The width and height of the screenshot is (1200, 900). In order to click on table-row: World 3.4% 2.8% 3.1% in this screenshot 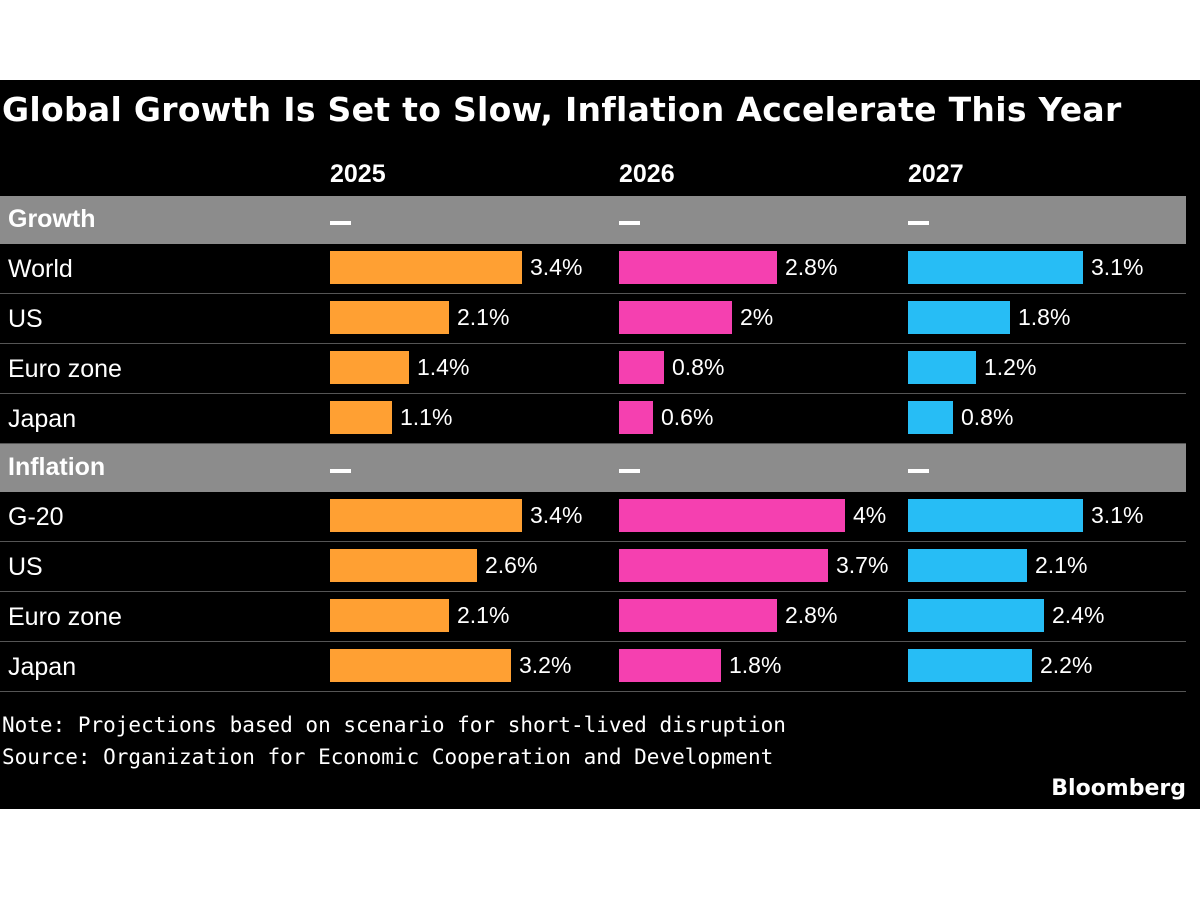, I will do `click(593, 269)`.